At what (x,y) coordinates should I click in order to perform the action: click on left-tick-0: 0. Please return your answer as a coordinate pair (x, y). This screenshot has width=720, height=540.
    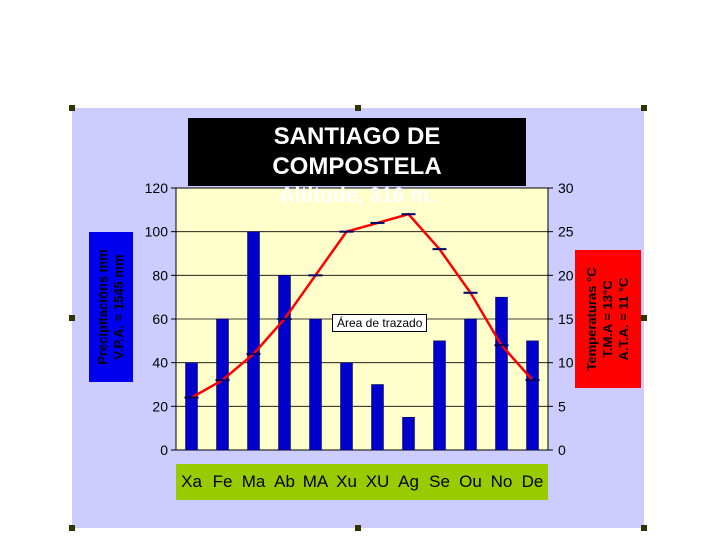
    Looking at the image, I should click on (164, 450).